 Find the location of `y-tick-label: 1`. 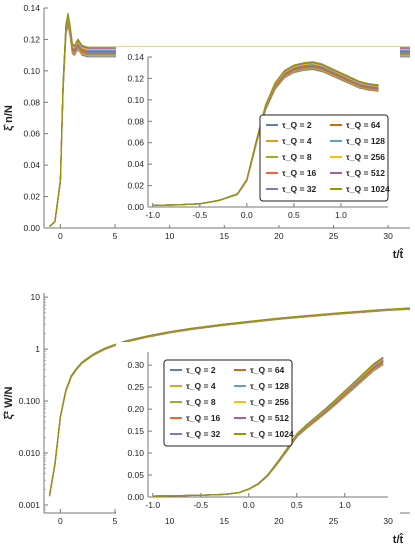

y-tick-label: 1 is located at coordinates (37, 349).